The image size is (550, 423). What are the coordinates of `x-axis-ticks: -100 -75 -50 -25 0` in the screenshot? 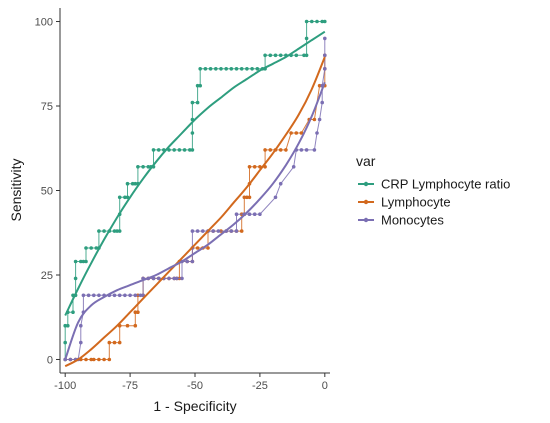 It's located at (191, 382).